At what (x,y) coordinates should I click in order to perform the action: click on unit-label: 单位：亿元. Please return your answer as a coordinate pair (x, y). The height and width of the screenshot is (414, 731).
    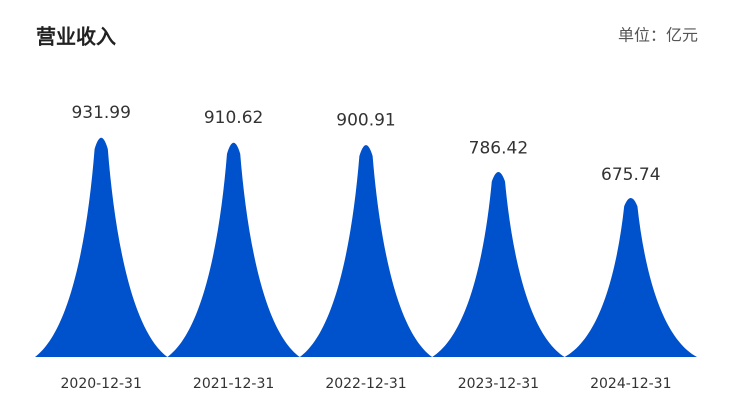
    Looking at the image, I should click on (658, 35).